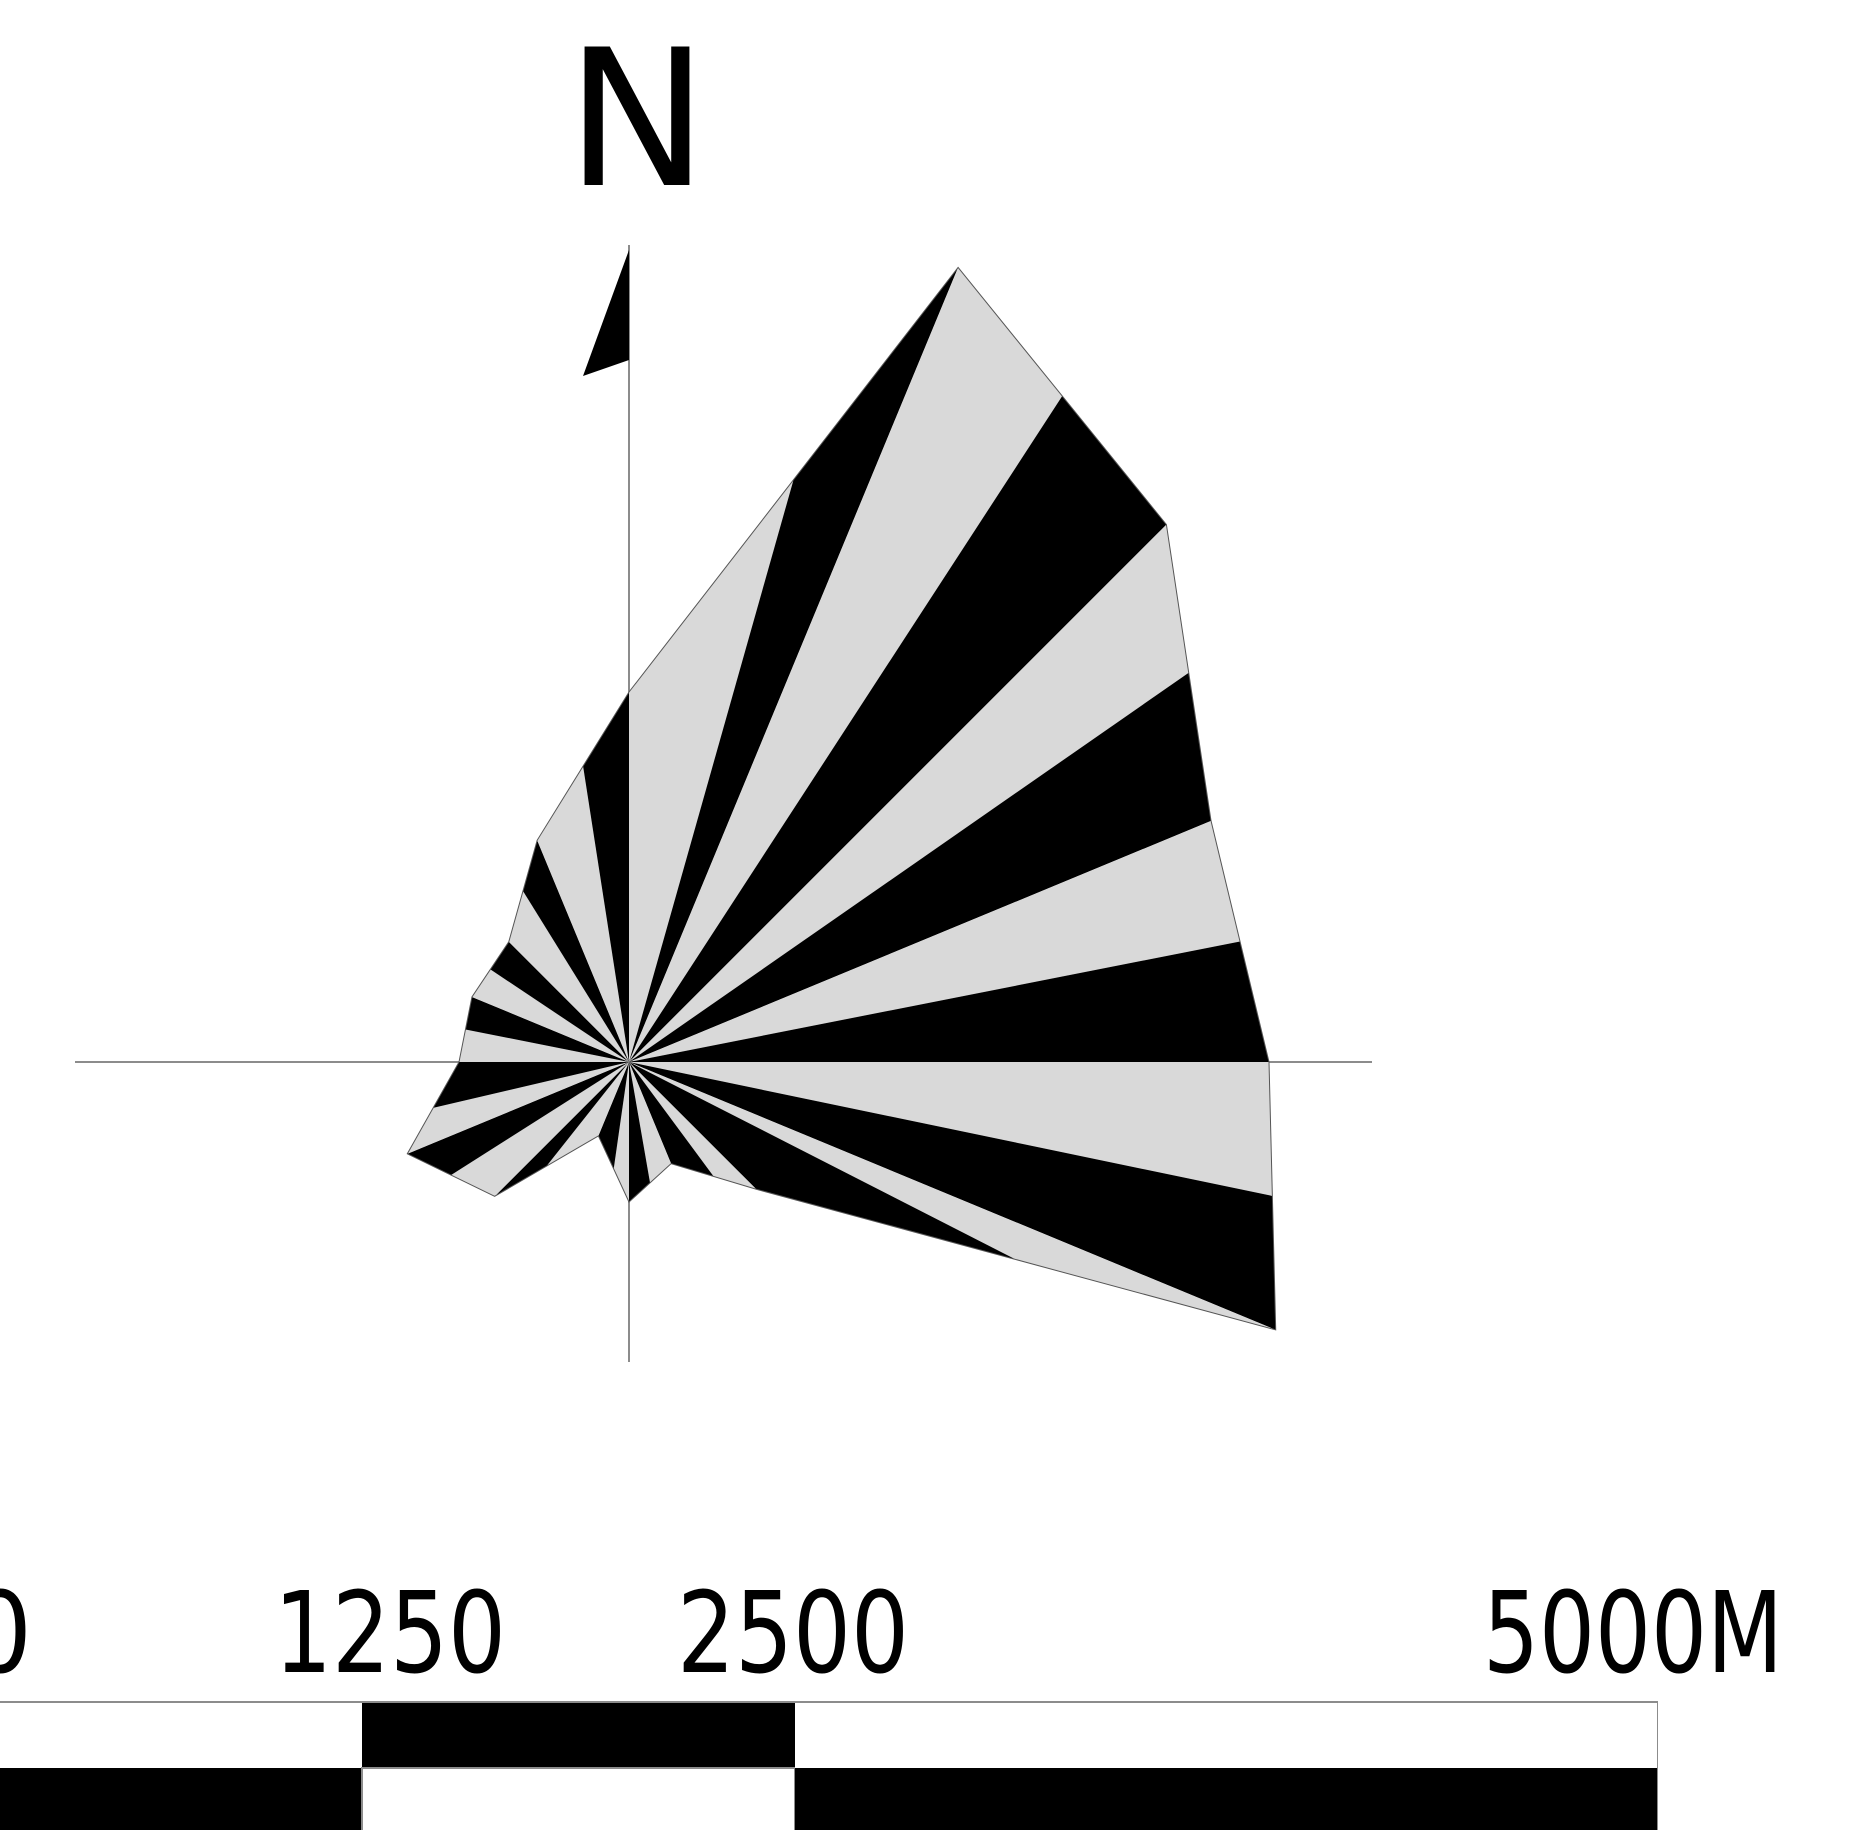 The height and width of the screenshot is (1830, 1856). I want to click on wedge-w-a, so click(544, 1045).